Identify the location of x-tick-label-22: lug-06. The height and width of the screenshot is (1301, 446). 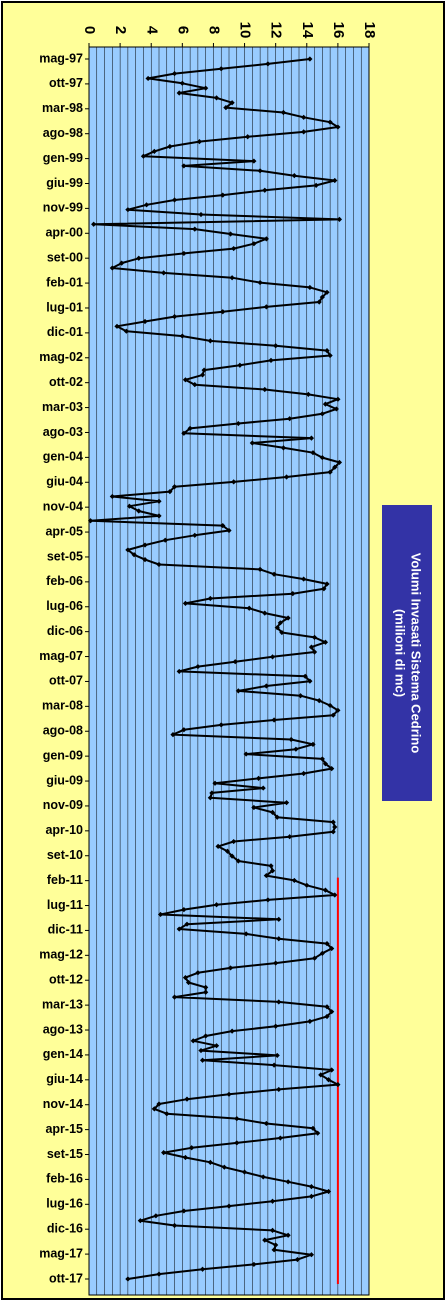
(64, 606).